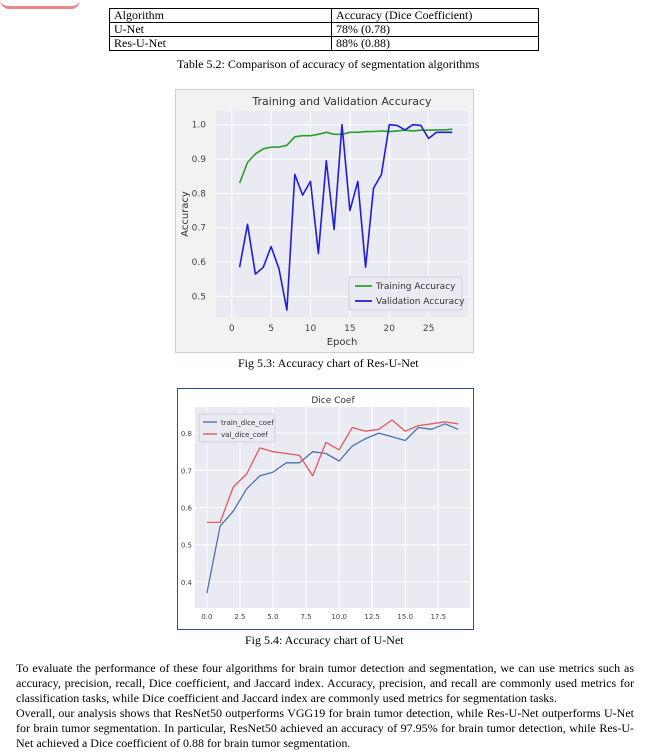 The width and height of the screenshot is (671, 756). Describe the element at coordinates (435, 15) in the screenshot. I see `table-header-cell: Accuracy (Dice Coefficient)` at that location.